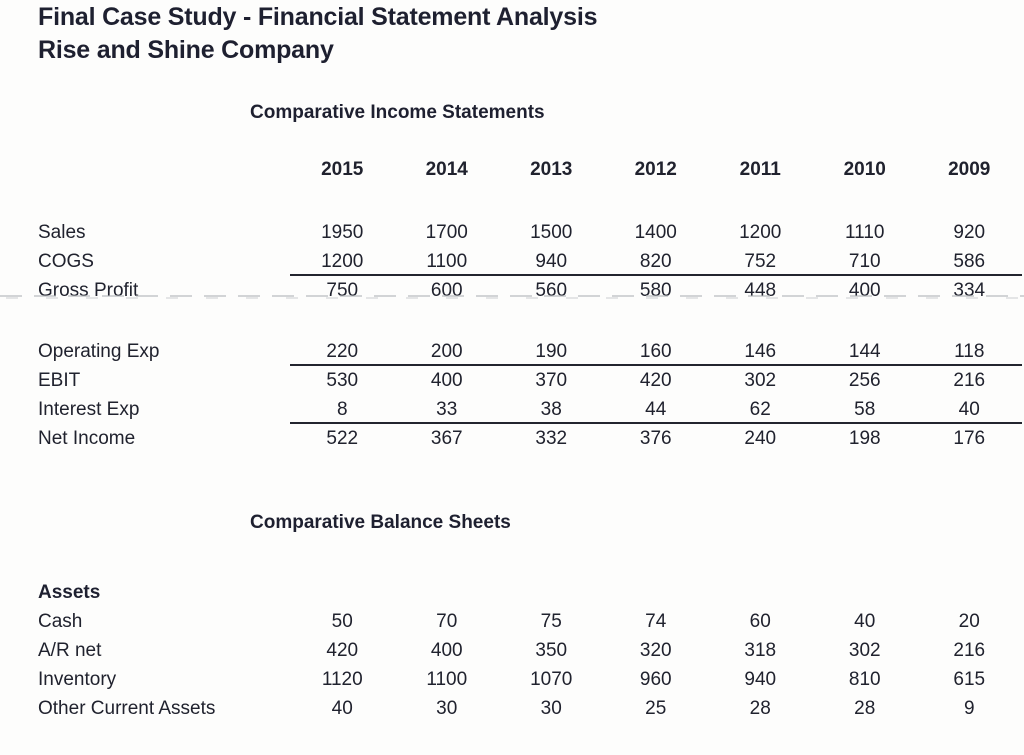 The height and width of the screenshot is (755, 1024). Describe the element at coordinates (864, 351) in the screenshot. I see `value-cell: 144` at that location.